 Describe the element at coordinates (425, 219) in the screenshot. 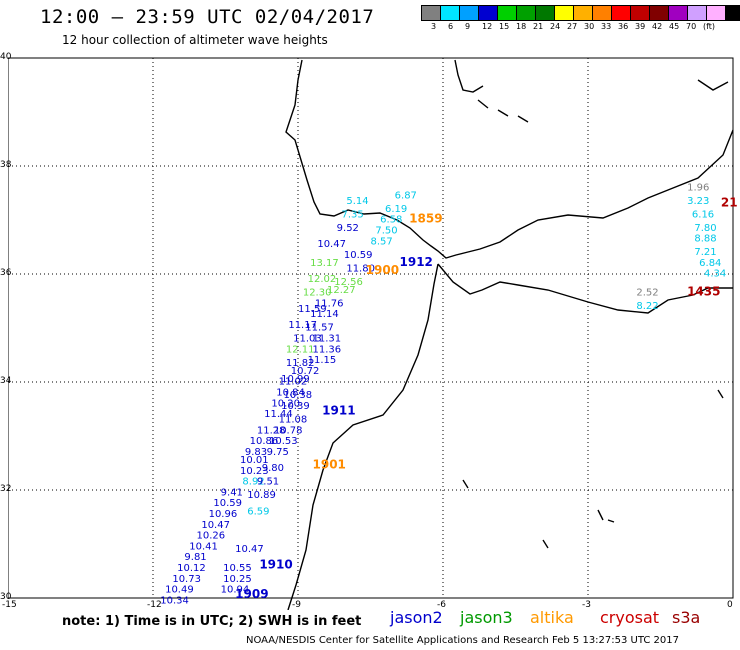

I see `pass-time-label: 1859` at that location.